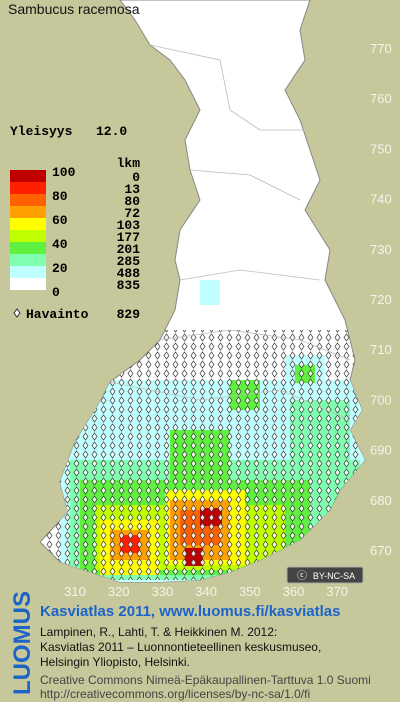  Describe the element at coordinates (56, 292) in the screenshot. I see `legend-scale-label: 0` at that location.